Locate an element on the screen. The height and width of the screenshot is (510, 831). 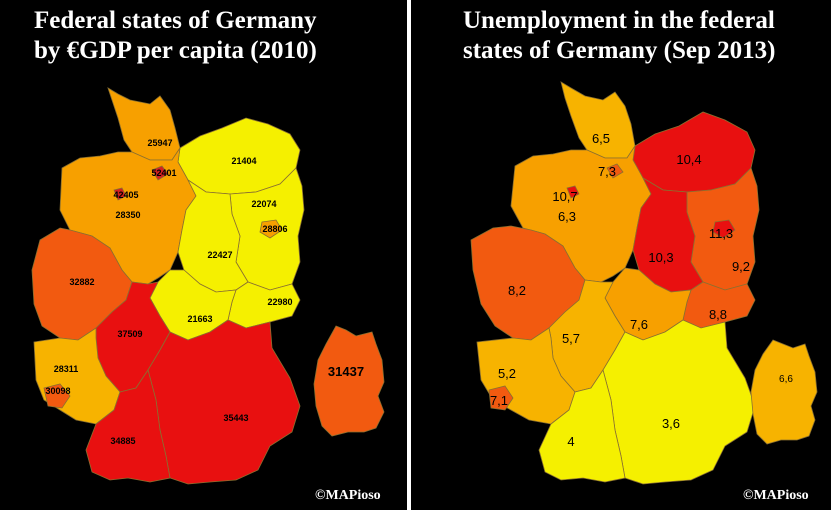
unemp-label-lower-saxony: 6,3 is located at coordinates (567, 216).